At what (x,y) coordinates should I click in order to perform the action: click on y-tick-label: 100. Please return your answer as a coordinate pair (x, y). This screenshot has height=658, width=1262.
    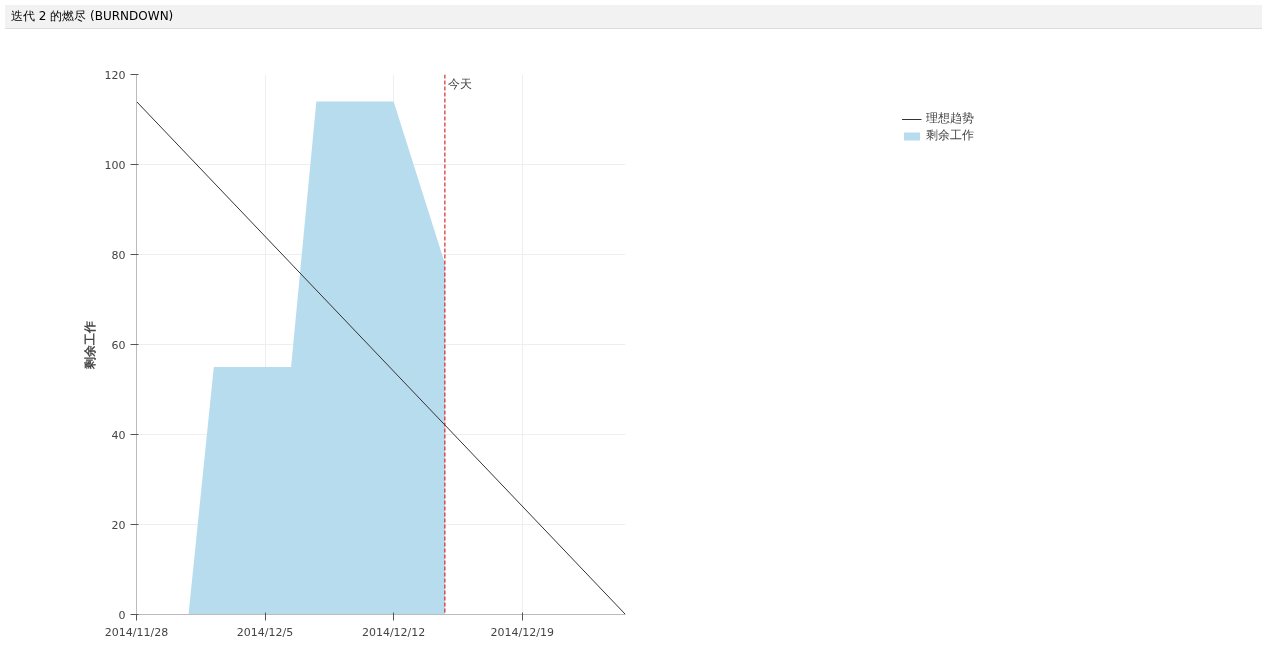
    Looking at the image, I should click on (115, 165).